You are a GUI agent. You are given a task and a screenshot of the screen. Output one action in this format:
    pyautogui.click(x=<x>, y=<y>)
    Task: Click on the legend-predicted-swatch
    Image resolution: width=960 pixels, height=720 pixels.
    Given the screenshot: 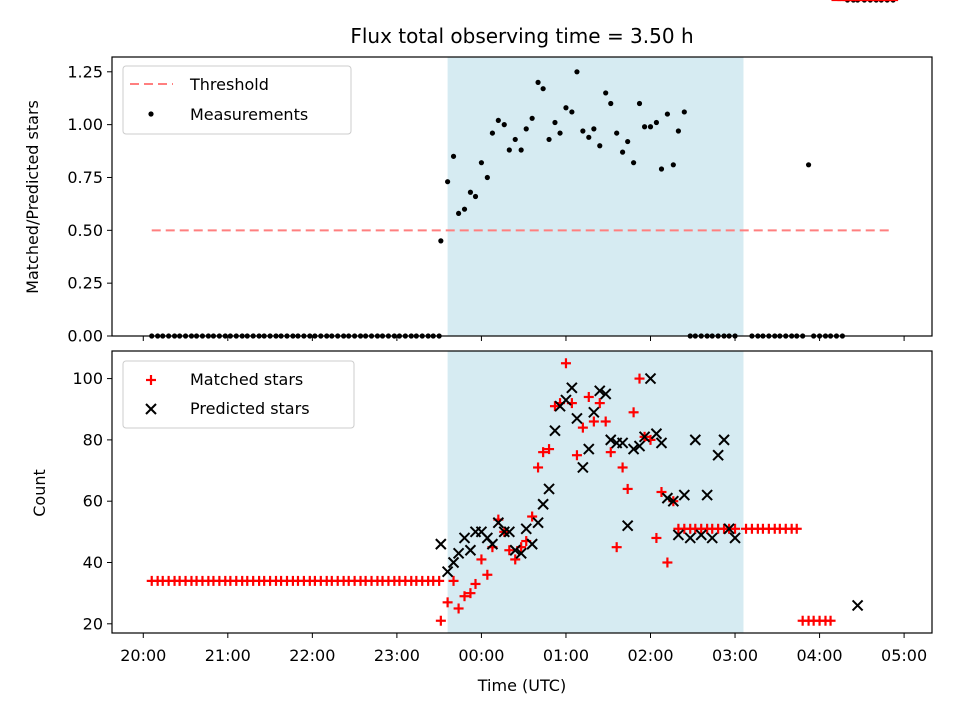 What is the action you would take?
    pyautogui.click(x=151, y=409)
    